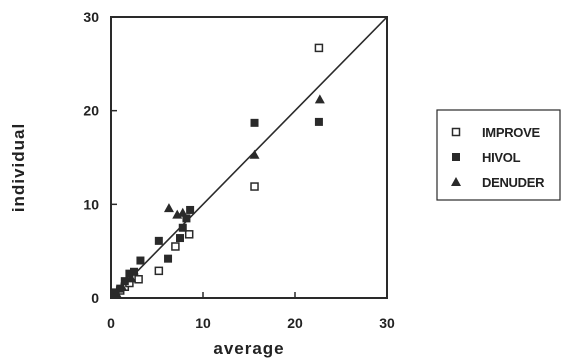 This screenshot has width=562, height=358. Describe the element at coordinates (513, 182) in the screenshot. I see `legend-label-denuder: DENUDER` at that location.